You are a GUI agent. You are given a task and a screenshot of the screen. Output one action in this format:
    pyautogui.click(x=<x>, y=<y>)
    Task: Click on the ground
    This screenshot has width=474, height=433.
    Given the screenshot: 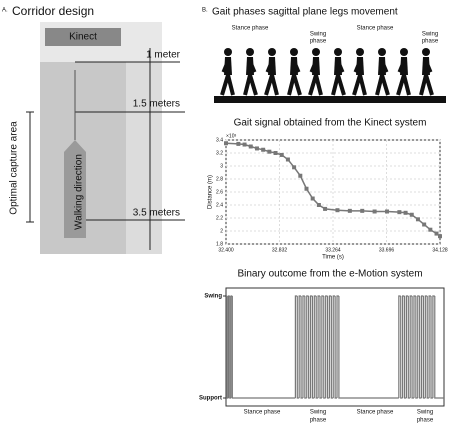 What is the action you would take?
    pyautogui.click(x=330, y=99)
    